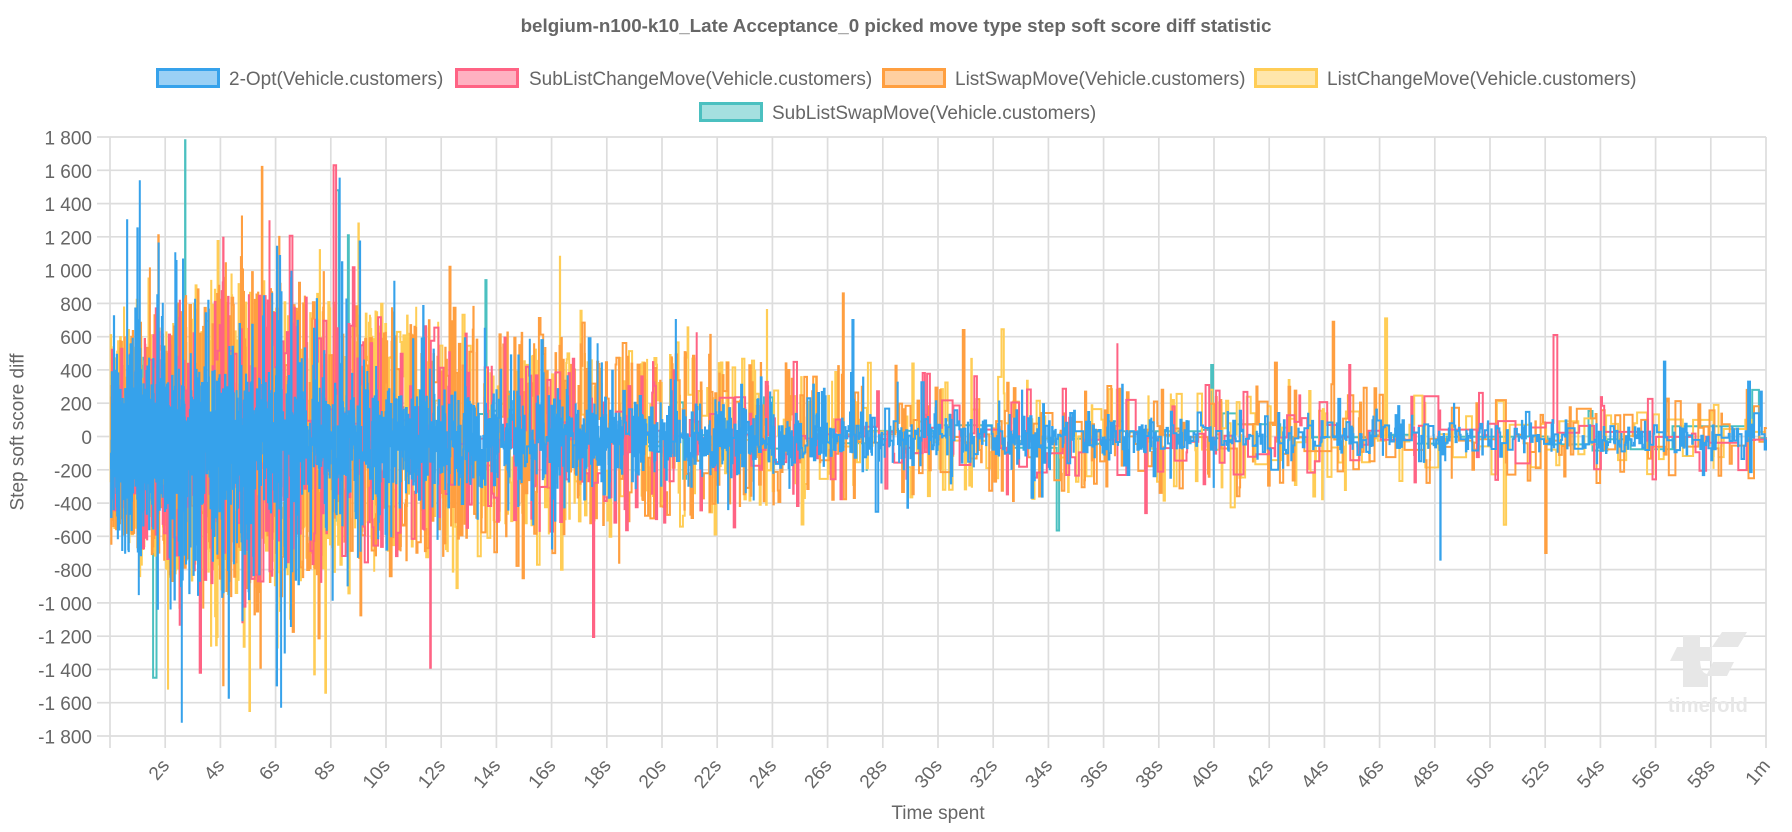 This screenshot has width=1792, height=832. I want to click on svg-text: Step soft score diff, so click(18, 432).